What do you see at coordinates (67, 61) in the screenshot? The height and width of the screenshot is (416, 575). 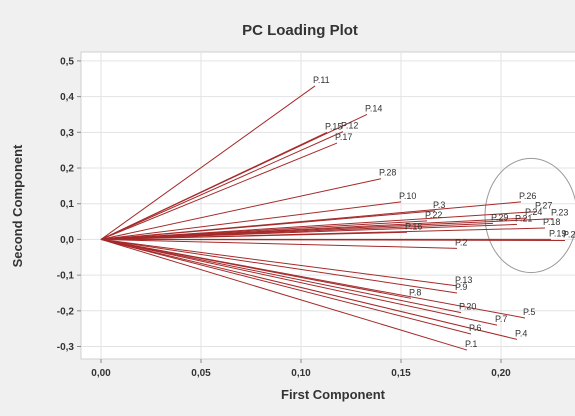 I see `y-tick-label: 0,5` at bounding box center [67, 61].